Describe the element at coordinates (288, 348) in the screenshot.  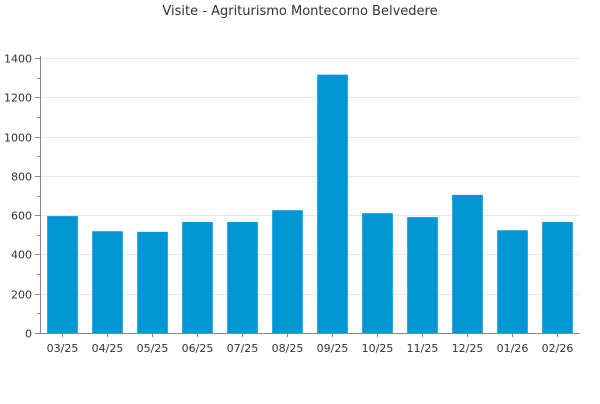
I see `x-tick-label: 08/25` at that location.